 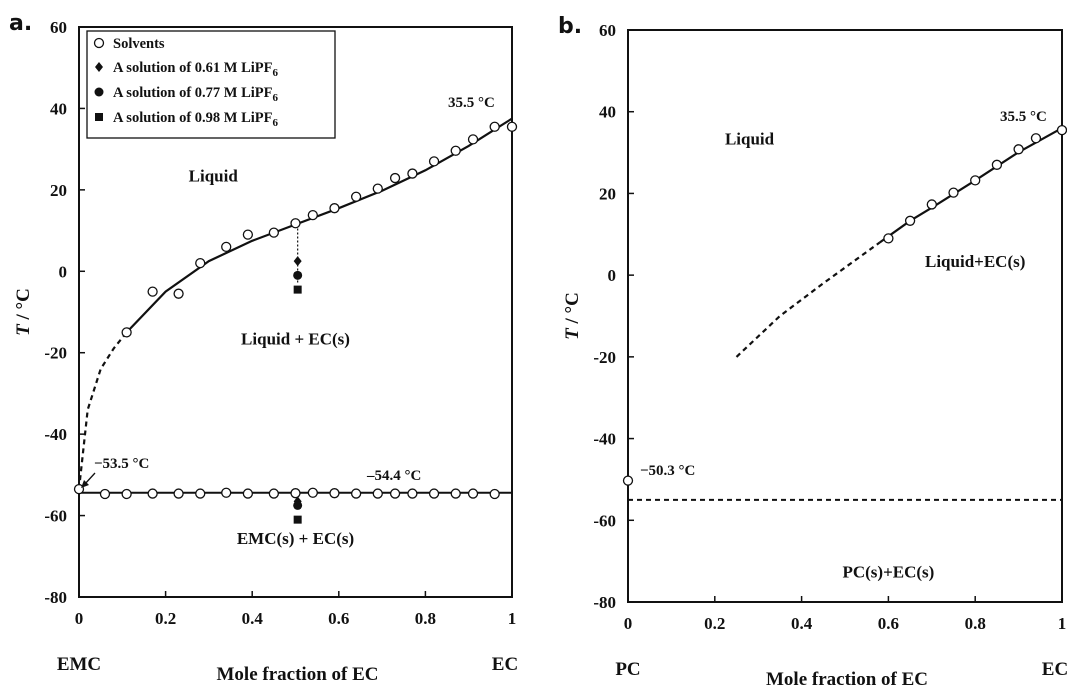 What do you see at coordinates (196, 69) in the screenshot?
I see `legend-entry: A solution of 0.61 M LiPF6` at bounding box center [196, 69].